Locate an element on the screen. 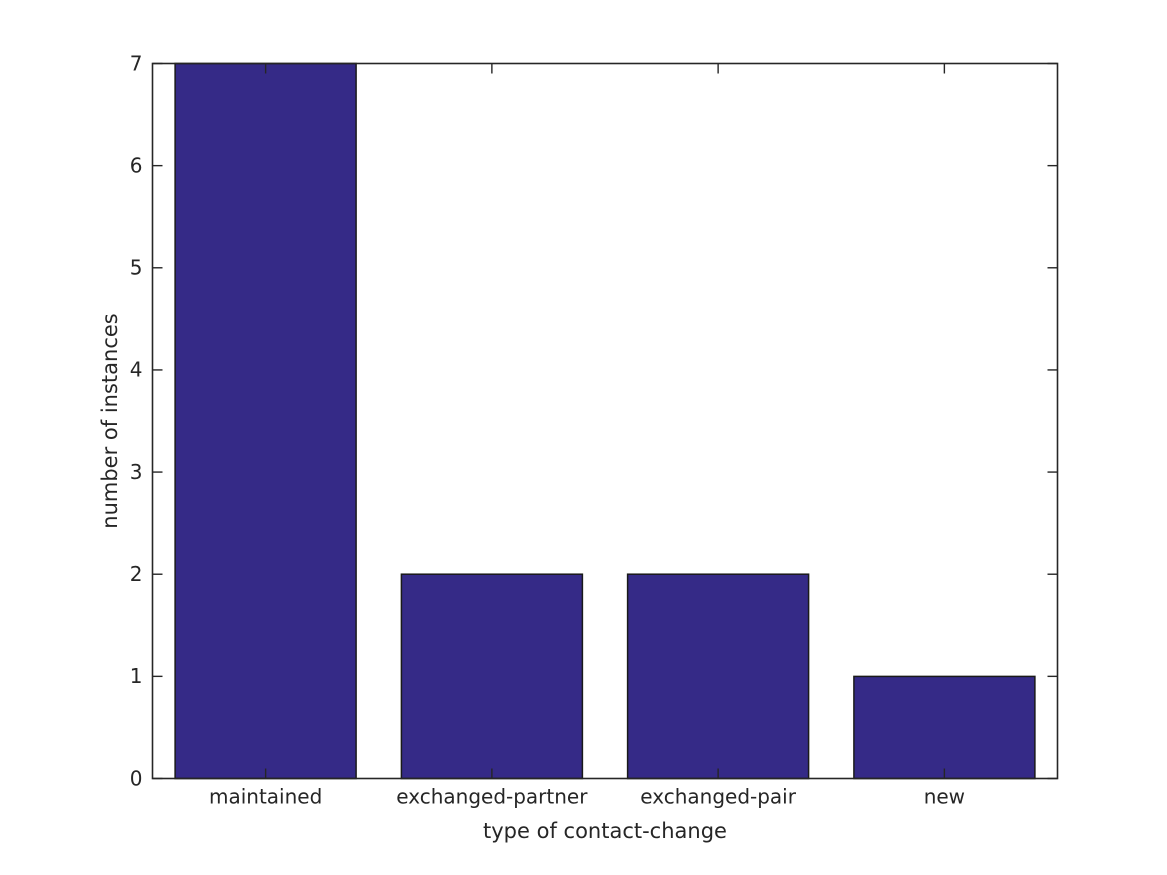  y-tick-label: 0 is located at coordinates (136, 778).